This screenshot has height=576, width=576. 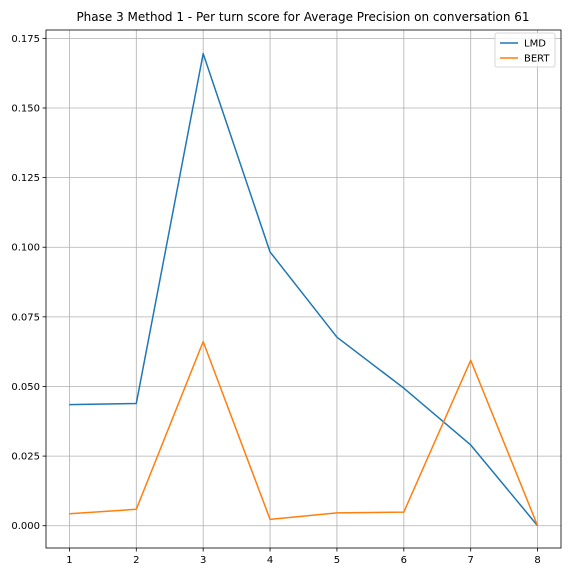 What do you see at coordinates (537, 560) in the screenshot?
I see `x-tick-label: 8` at bounding box center [537, 560].